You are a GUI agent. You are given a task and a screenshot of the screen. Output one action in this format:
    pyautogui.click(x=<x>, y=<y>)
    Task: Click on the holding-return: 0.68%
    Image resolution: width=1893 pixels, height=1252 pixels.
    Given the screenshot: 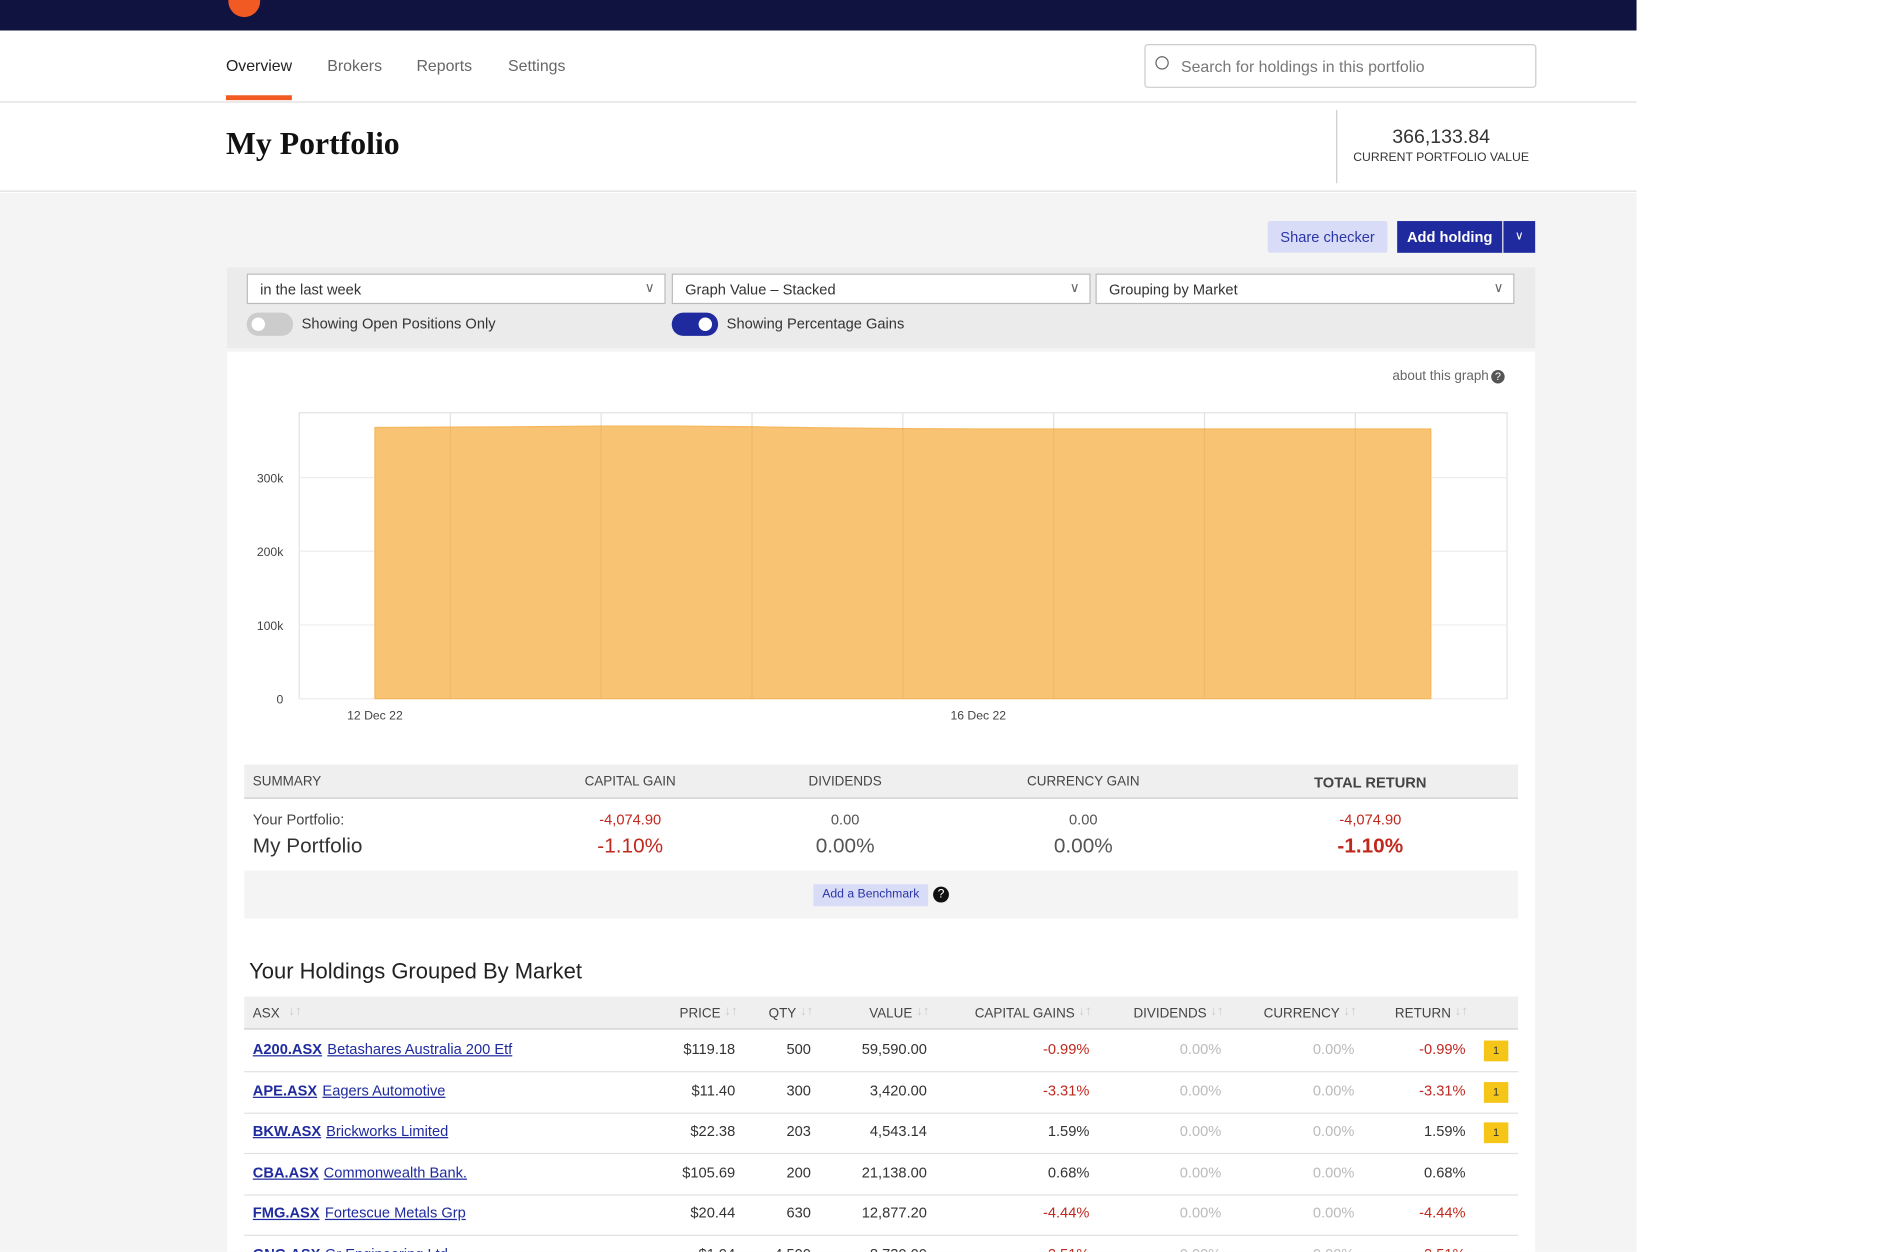 What is the action you would take?
    pyautogui.click(x=1444, y=1172)
    